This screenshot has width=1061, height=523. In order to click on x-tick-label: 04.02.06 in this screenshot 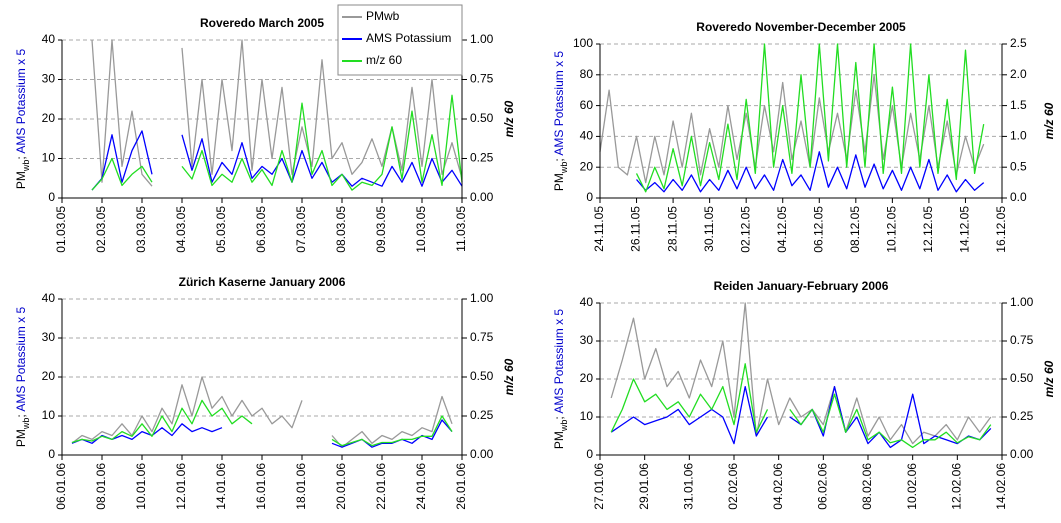, I will do `click(778, 486)`.